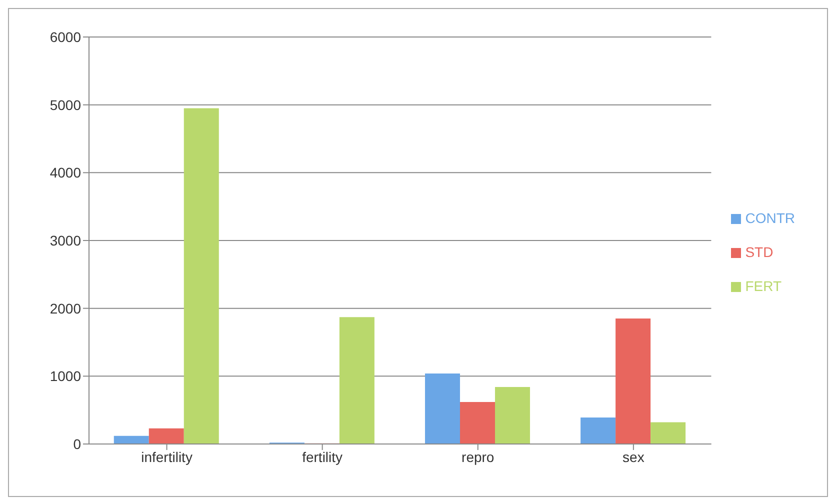 The image size is (834, 503). Describe the element at coordinates (66, 308) in the screenshot. I see `y-tick-label: 2000` at that location.